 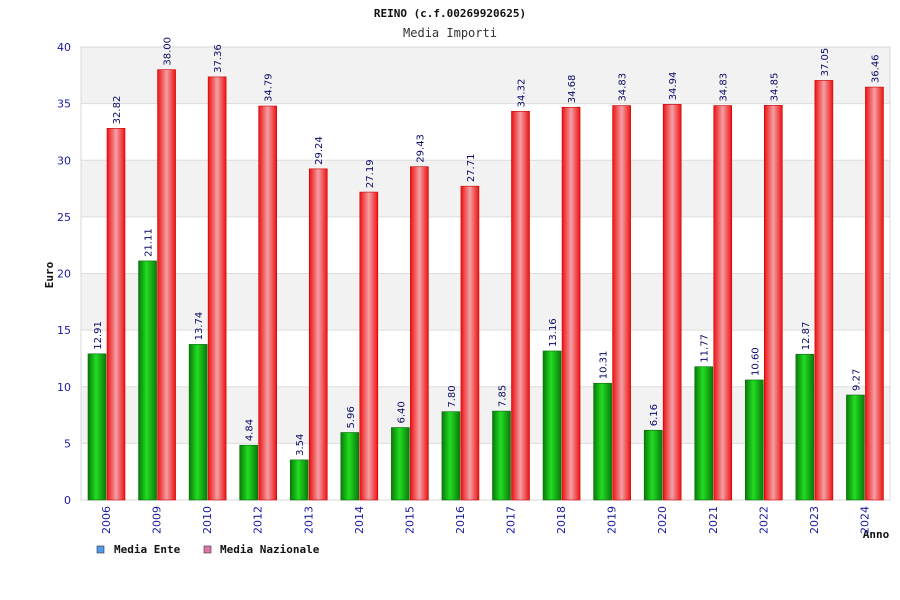 What do you see at coordinates (754, 440) in the screenshot?
I see `bar-media-ente-2022` at bounding box center [754, 440].